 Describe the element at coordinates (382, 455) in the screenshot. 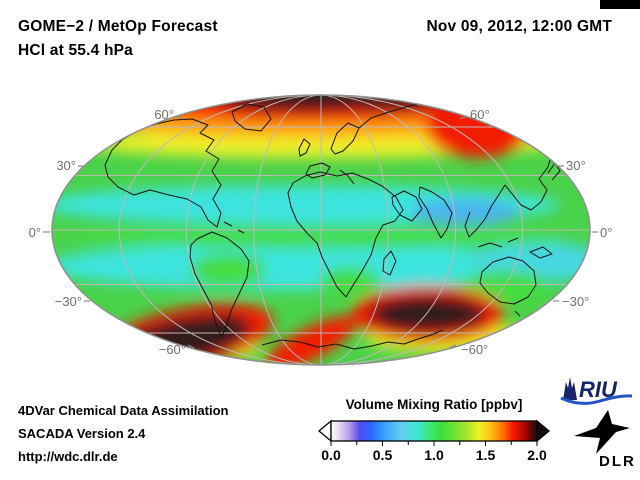

I see `colorbar-tick-05: 0.5` at that location.